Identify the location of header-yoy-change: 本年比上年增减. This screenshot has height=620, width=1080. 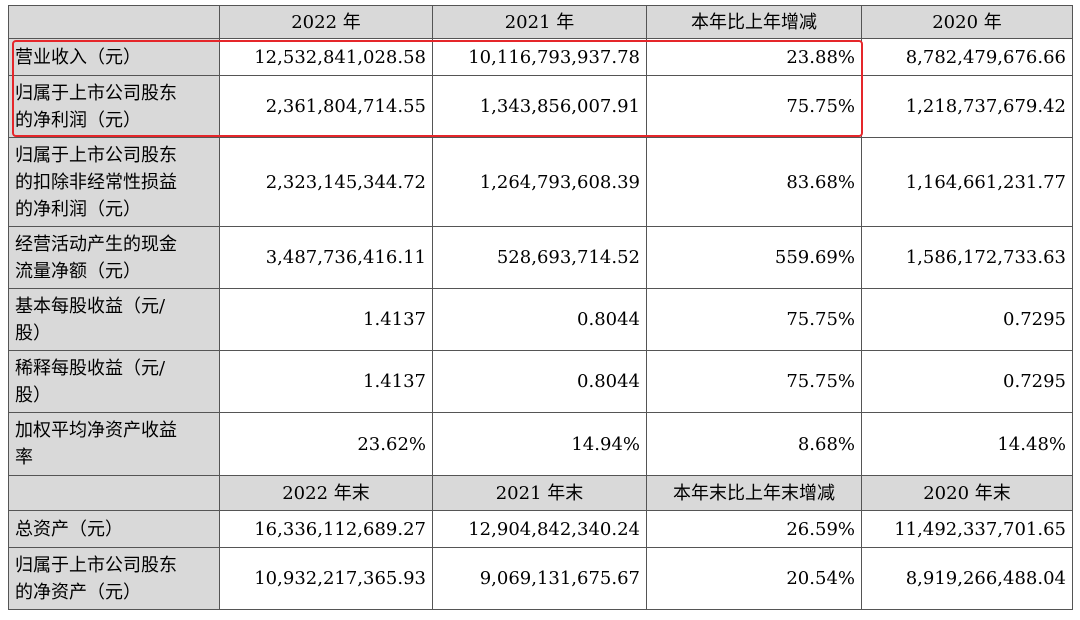
(754, 22).